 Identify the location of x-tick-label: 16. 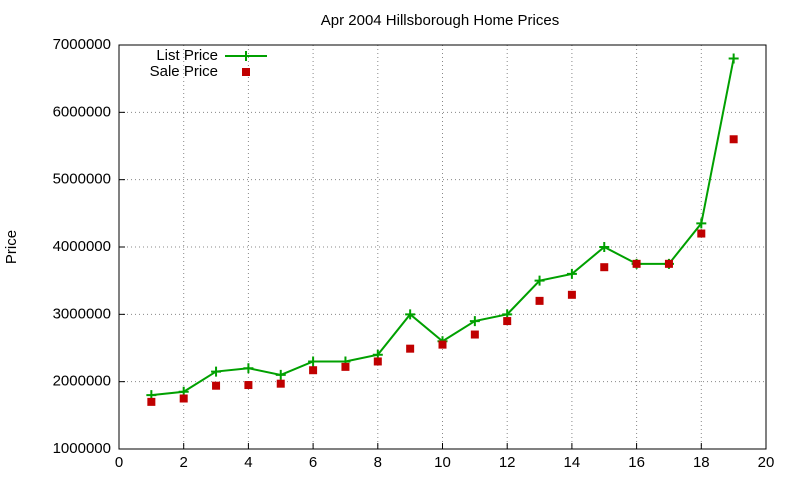
(636, 462).